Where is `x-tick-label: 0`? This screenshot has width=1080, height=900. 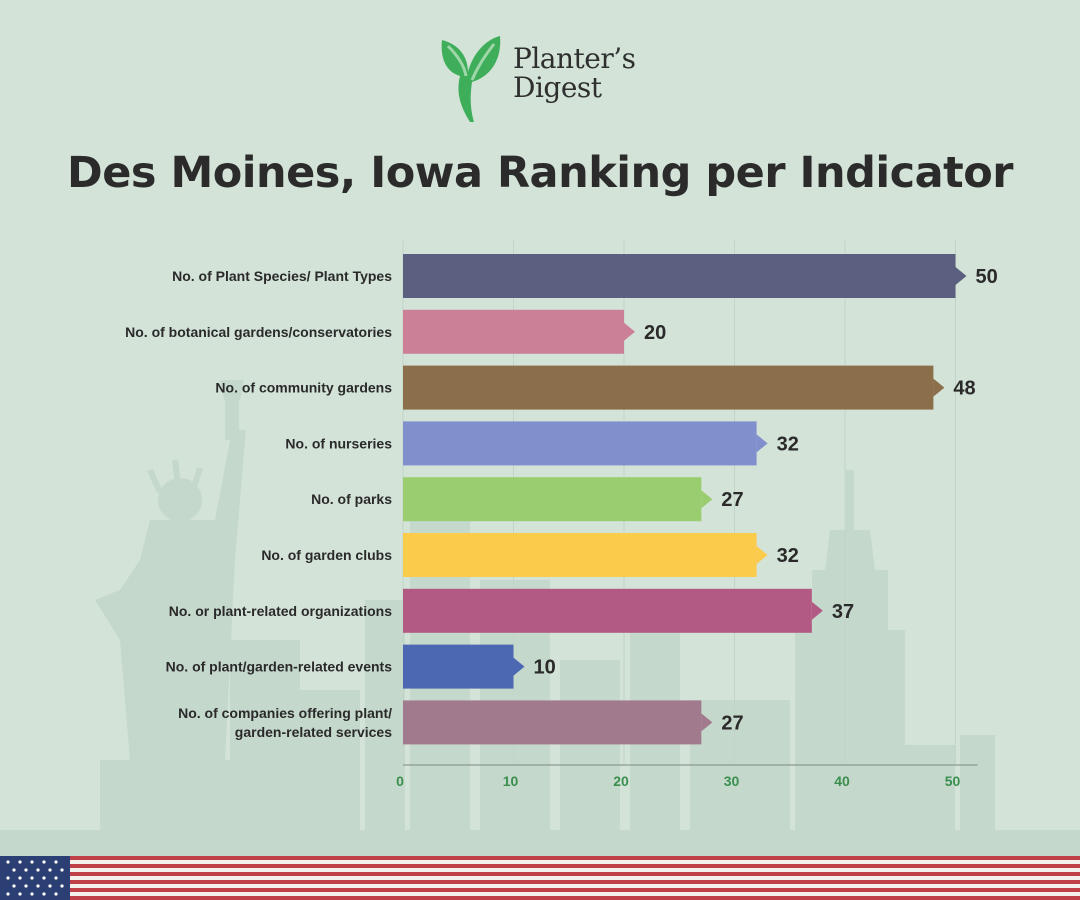 x-tick-label: 0 is located at coordinates (400, 781).